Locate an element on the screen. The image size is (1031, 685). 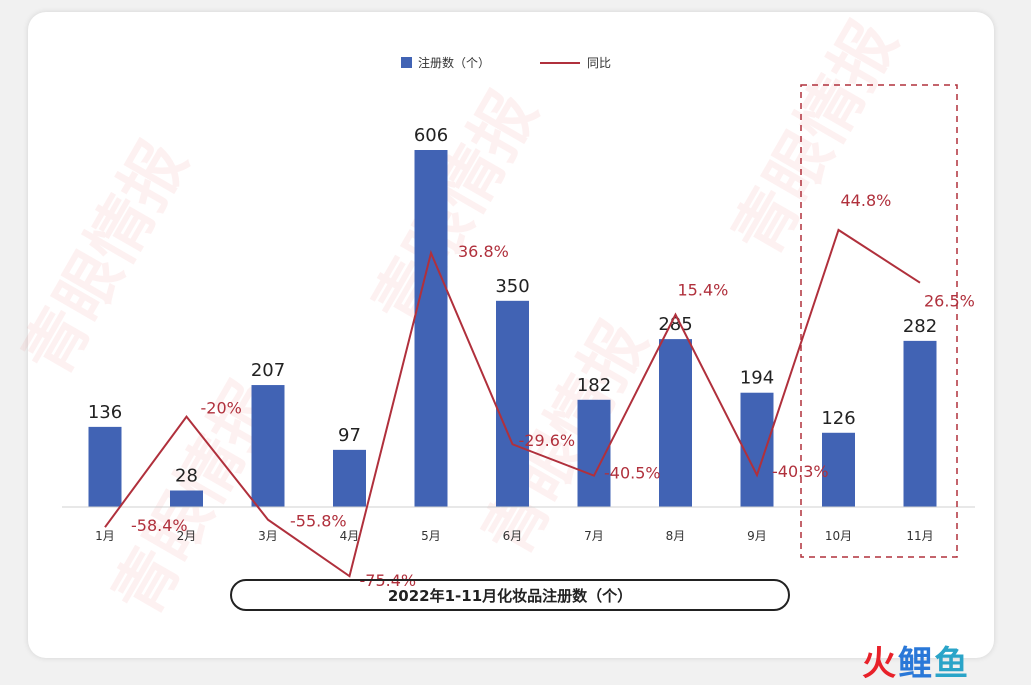
bar-value-label: 207 is located at coordinates (268, 370).